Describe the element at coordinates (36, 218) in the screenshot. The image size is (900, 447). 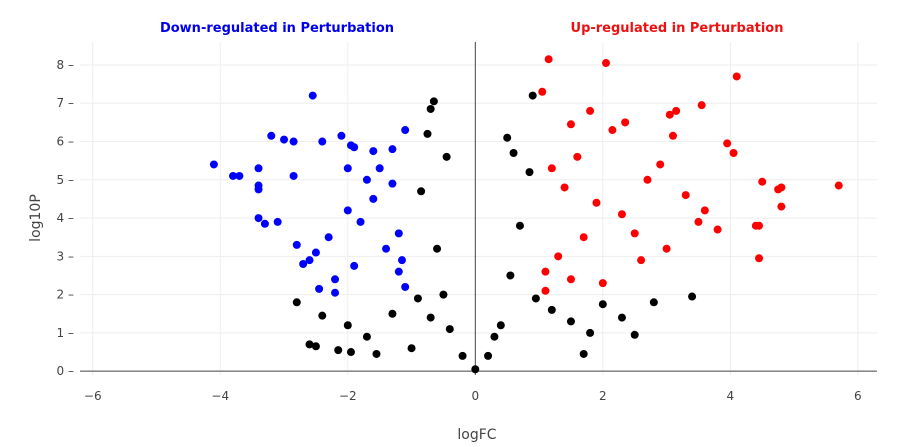
I see `y-axis-title: log10P` at that location.